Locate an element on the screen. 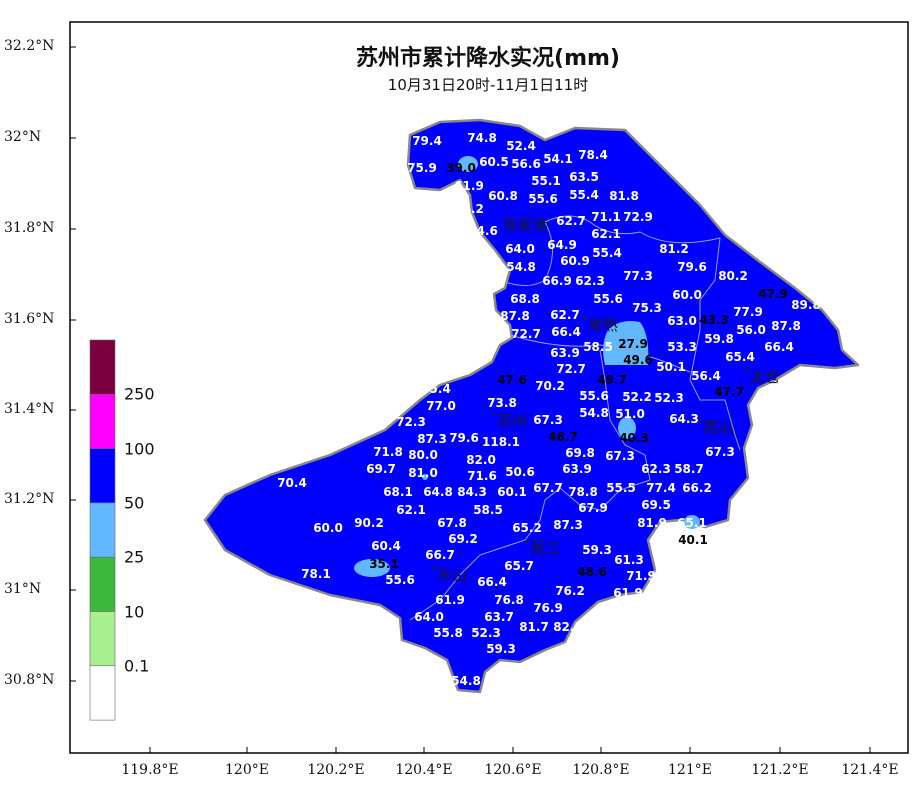 This screenshot has height=791, width=920. station-value: 62.7 is located at coordinates (565, 315).